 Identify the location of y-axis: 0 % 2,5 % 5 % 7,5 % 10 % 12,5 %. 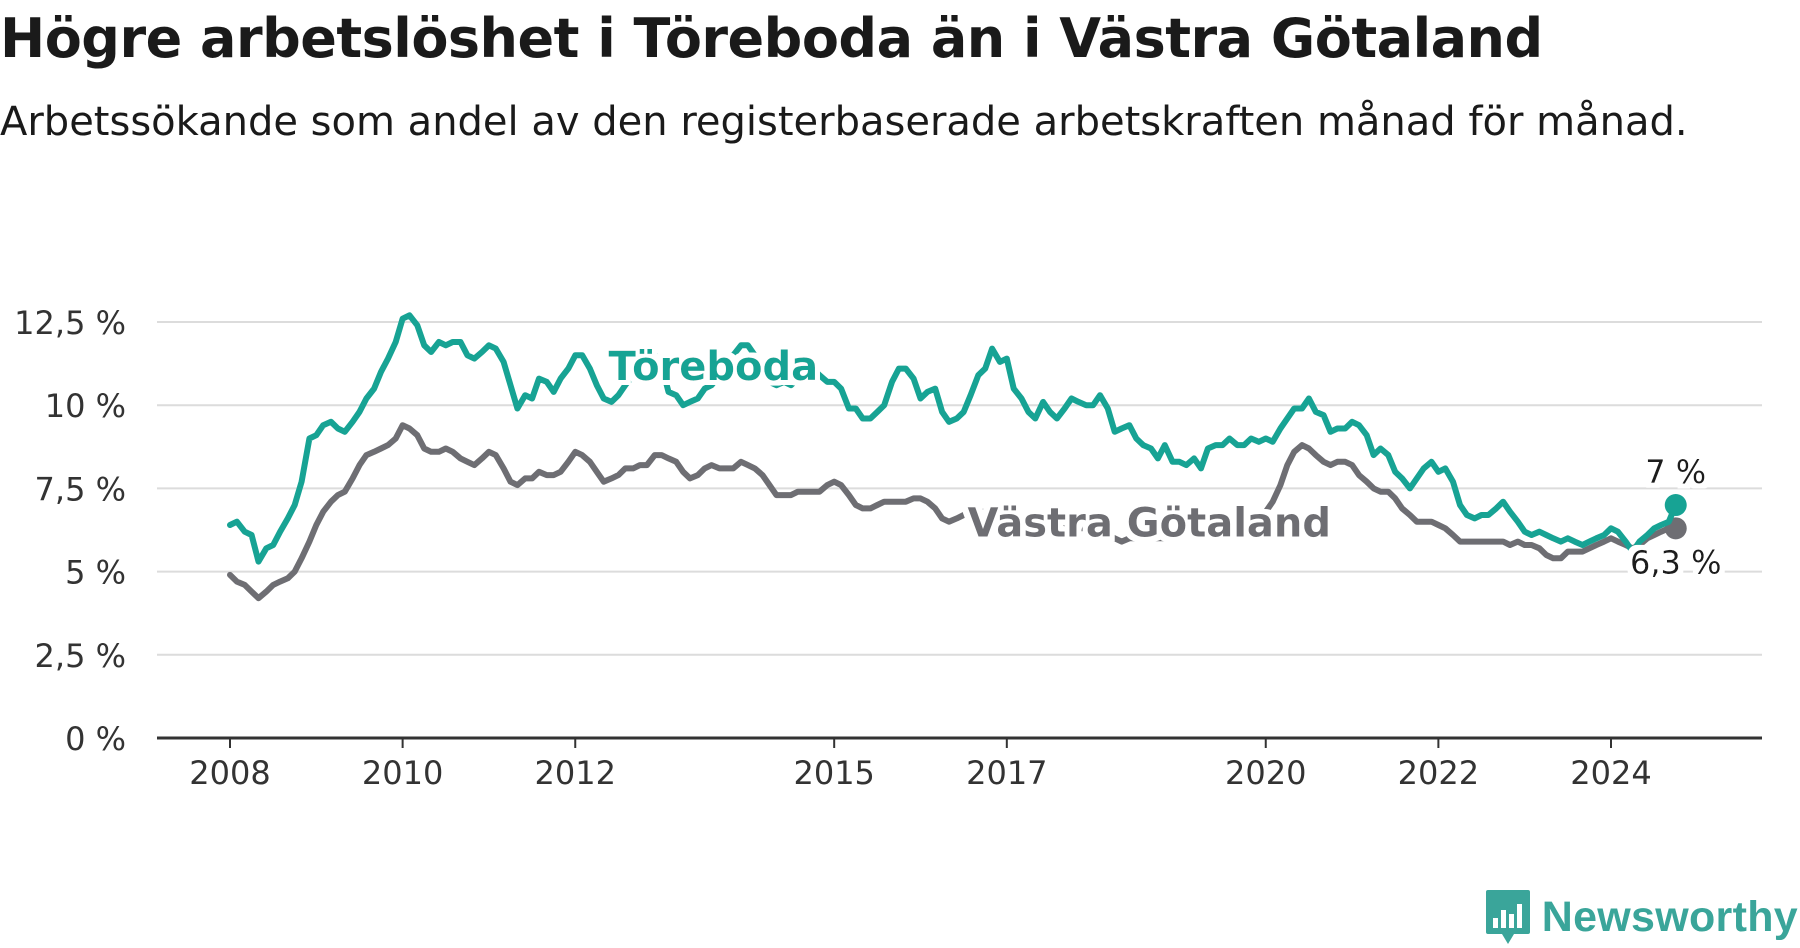
(70, 531).